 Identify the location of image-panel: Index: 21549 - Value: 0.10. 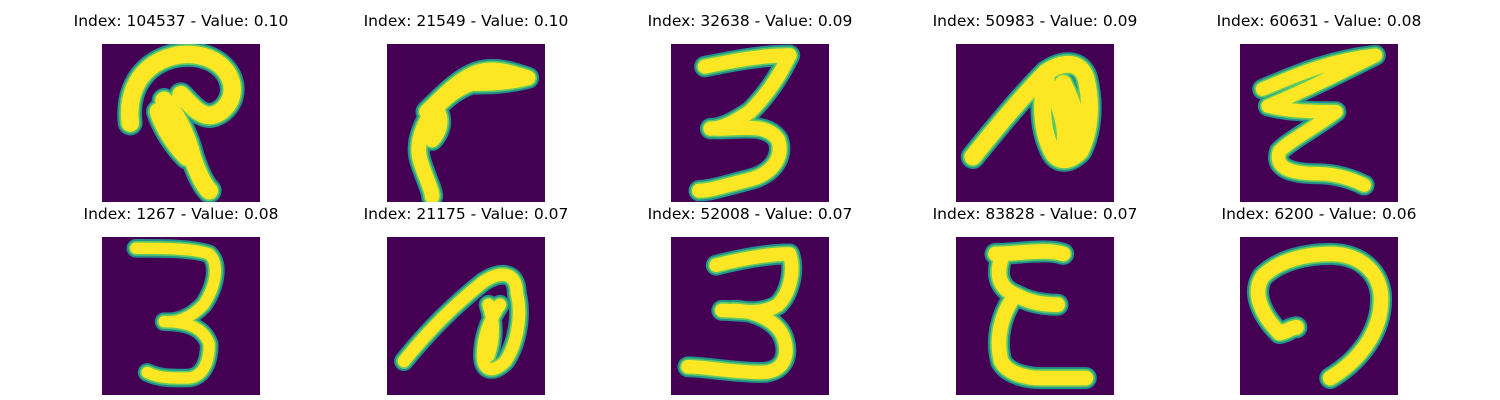
(466, 106).